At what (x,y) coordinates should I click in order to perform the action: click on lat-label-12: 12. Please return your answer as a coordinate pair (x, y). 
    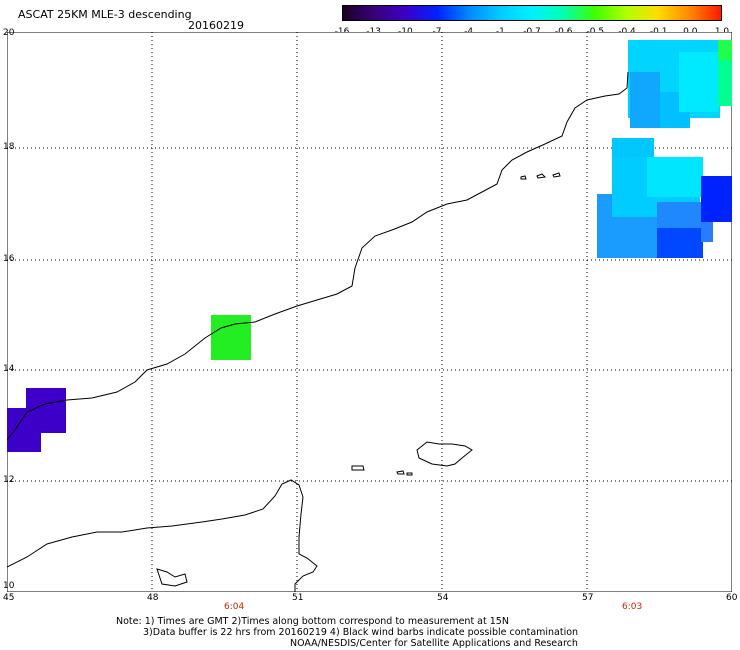
    Looking at the image, I should click on (9, 480).